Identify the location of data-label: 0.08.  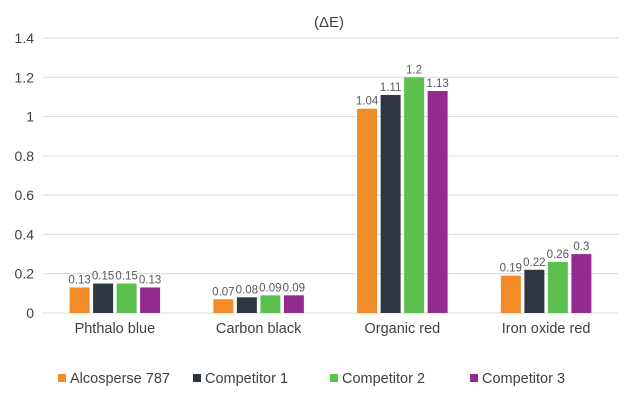
(247, 290).